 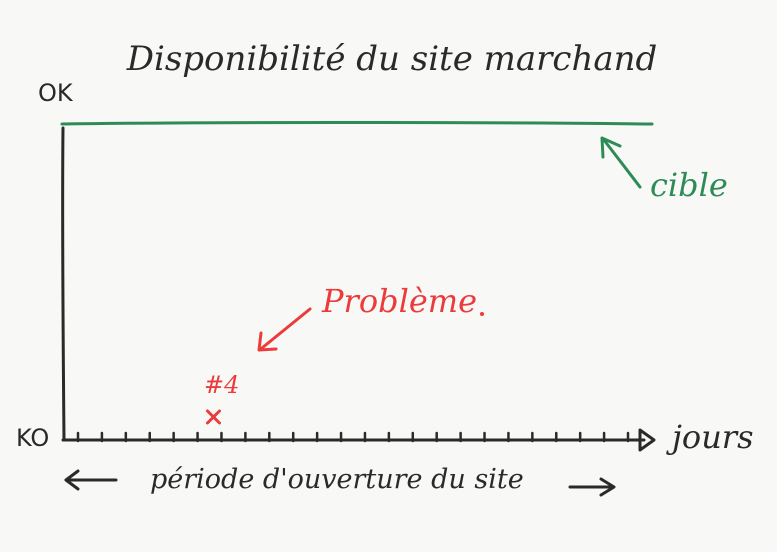 I want to click on x-axis-arrowhead, so click(x=647, y=440).